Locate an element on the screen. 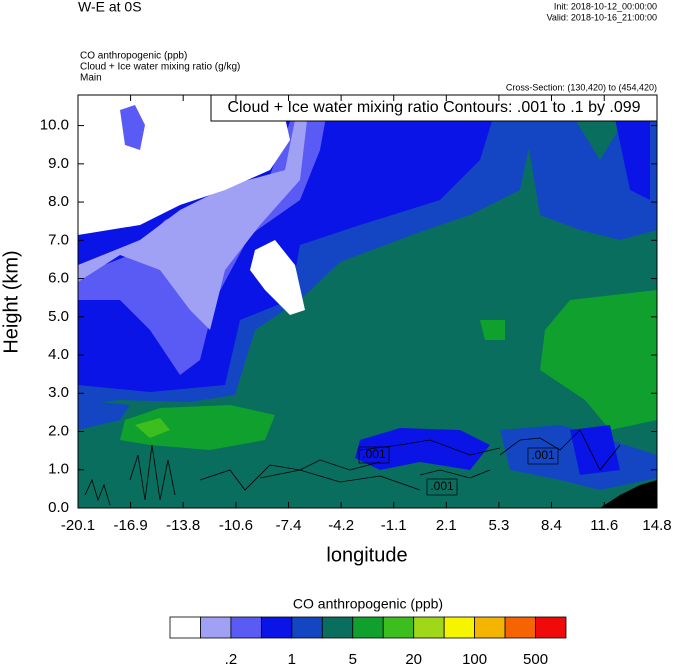 The height and width of the screenshot is (667, 674). x-tick-label: 2.1 is located at coordinates (446, 525).